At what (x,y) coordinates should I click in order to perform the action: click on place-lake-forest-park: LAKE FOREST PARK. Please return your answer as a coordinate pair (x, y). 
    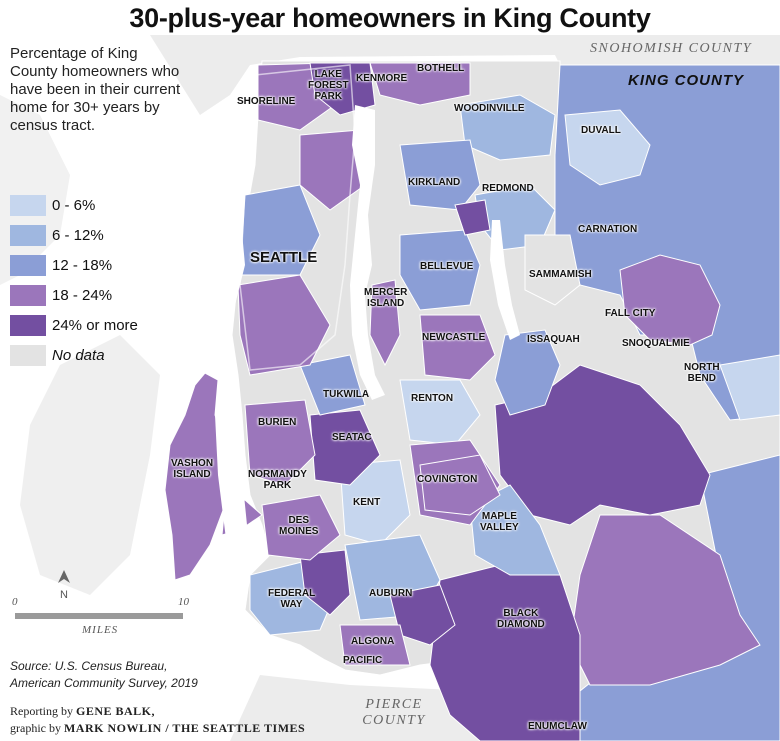
    Looking at the image, I should click on (328, 85).